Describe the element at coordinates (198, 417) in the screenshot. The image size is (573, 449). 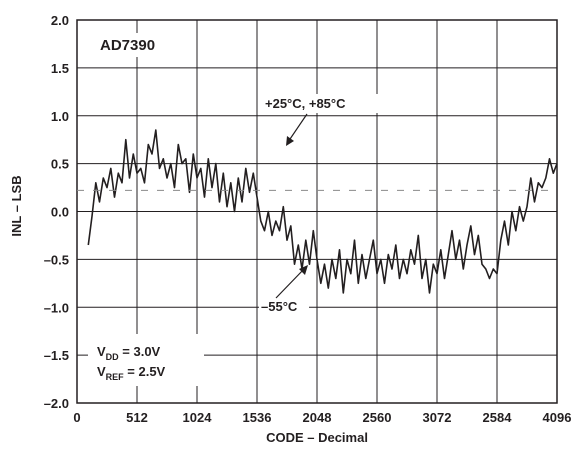
I see `x-tick-label: 1024` at that location.